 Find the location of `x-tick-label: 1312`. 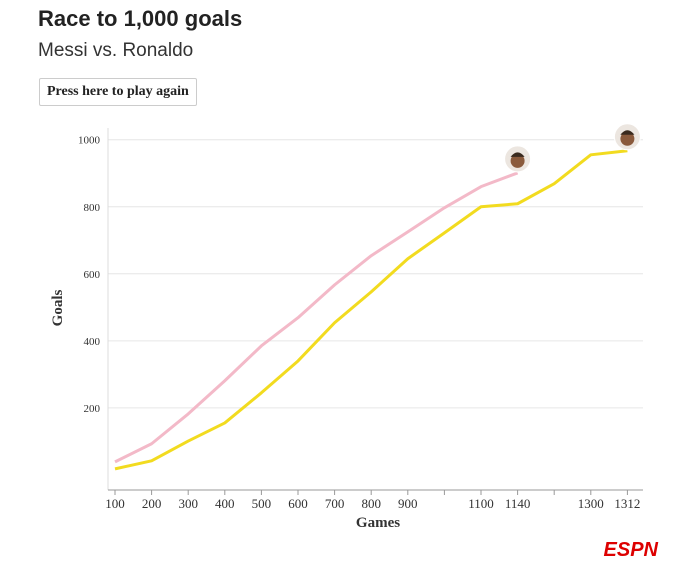

x-tick-label: 1312 is located at coordinates (627, 503).